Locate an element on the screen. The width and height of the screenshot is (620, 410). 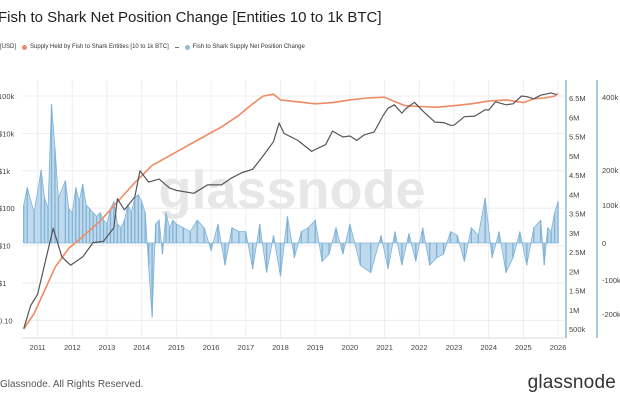
x-tick-label: 2014 is located at coordinates (141, 347).